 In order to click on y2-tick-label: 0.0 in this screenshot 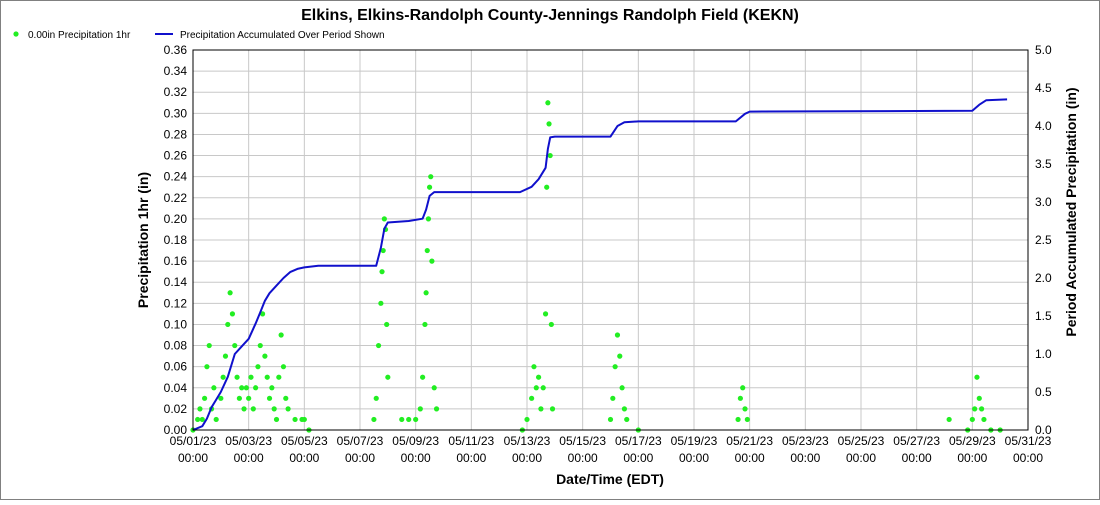, I will do `click(1043, 430)`.